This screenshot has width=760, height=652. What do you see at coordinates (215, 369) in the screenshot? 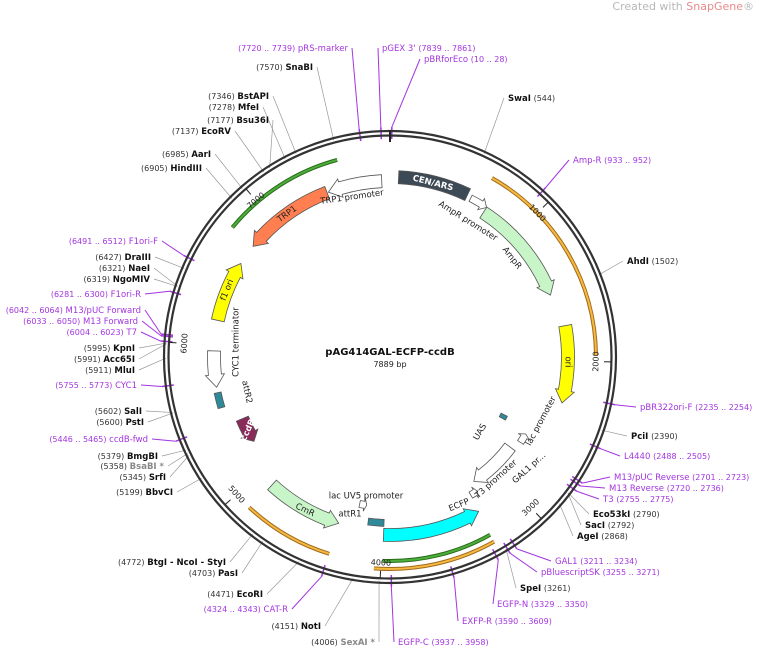
I see `feature-cyc1-terminator` at bounding box center [215, 369].